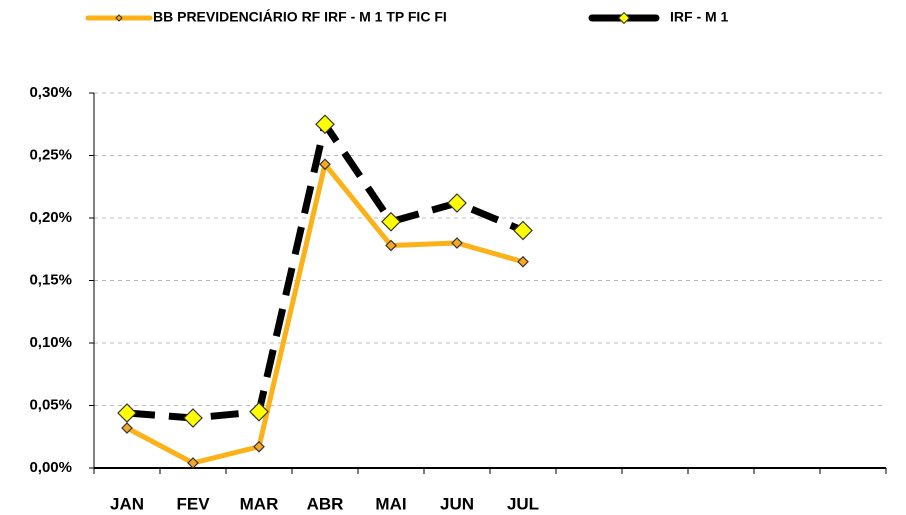 The image size is (906, 515). I want to click on legend-label: IRF - M 1, so click(699, 17).